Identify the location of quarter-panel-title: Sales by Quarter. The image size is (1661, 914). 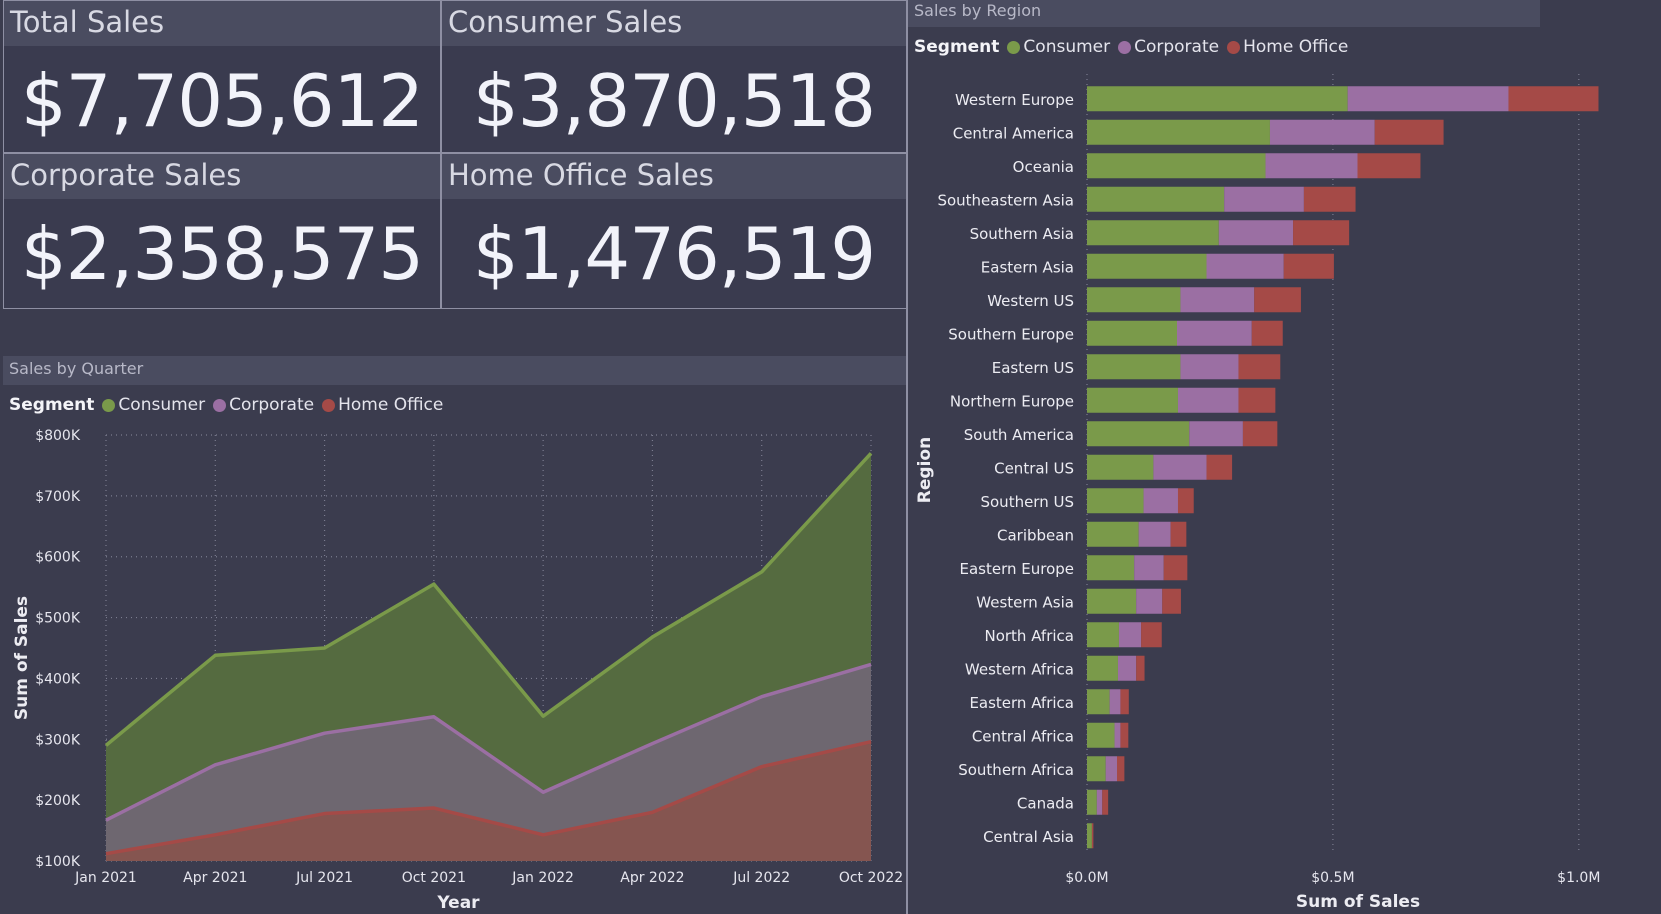
(76, 368).